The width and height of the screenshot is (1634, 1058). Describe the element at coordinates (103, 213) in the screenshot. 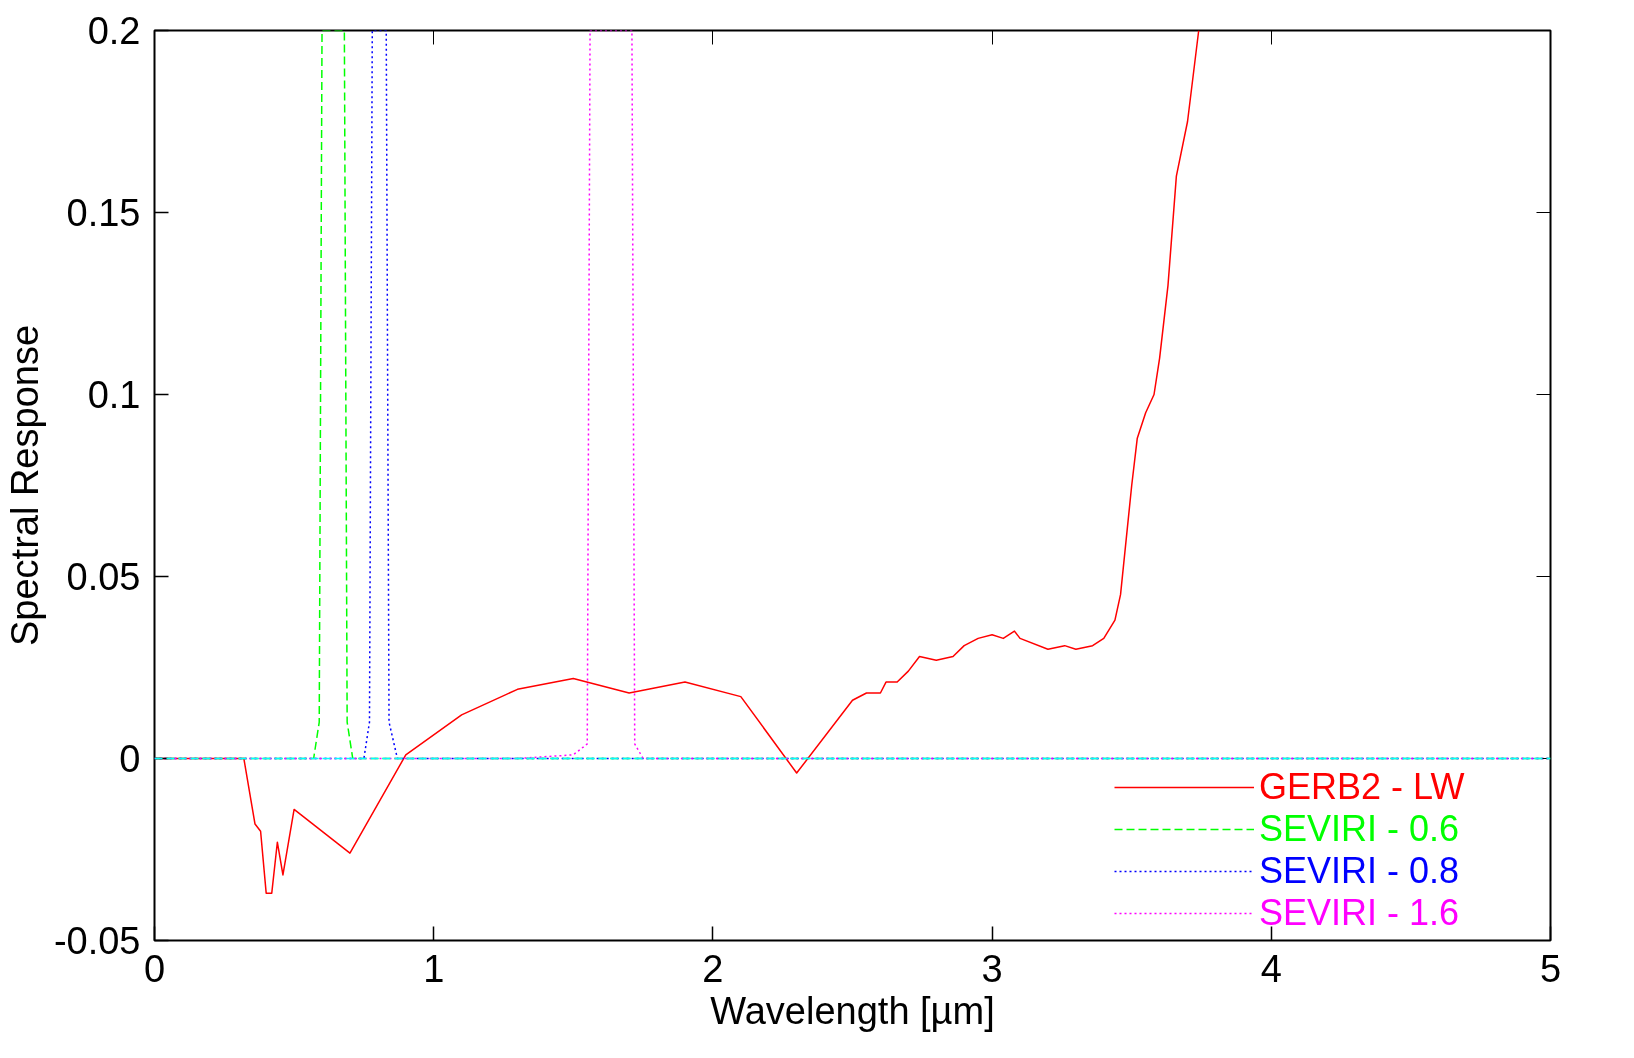

I see `y-tick-label: 0.15` at that location.